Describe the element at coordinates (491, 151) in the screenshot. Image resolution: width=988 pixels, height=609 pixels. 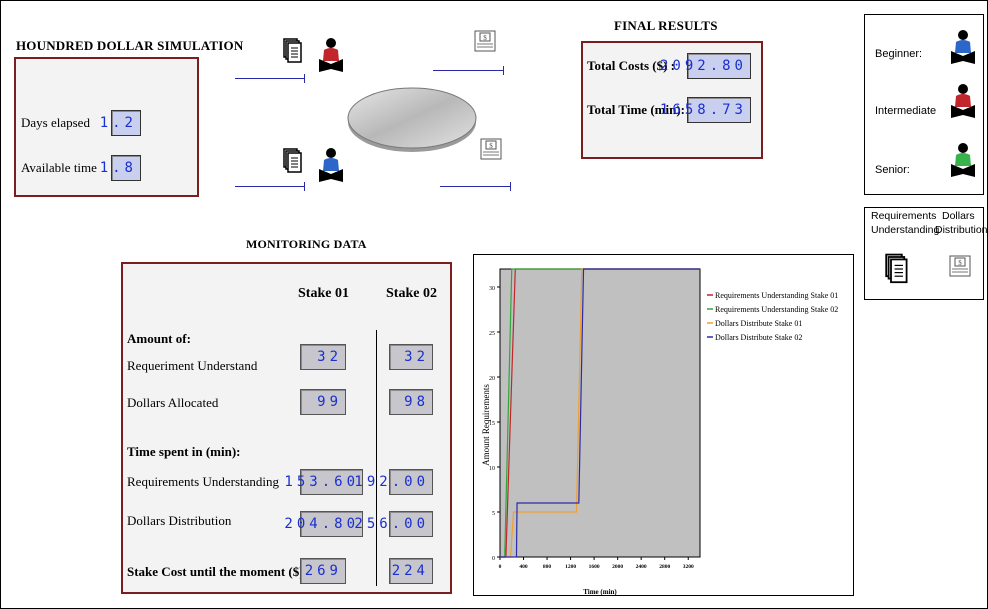
I see `dollar-bill-icon-2: $` at that location.